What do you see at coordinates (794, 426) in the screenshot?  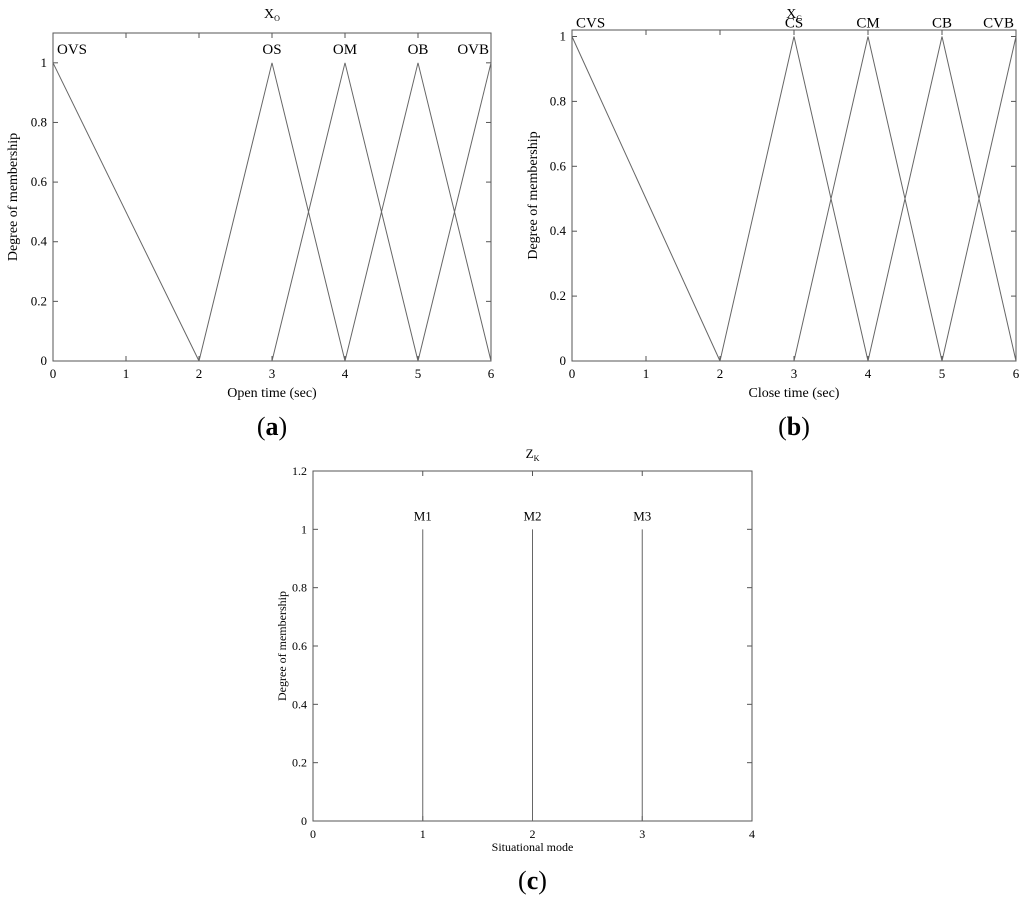 I see `panel-label: (b)` at bounding box center [794, 426].